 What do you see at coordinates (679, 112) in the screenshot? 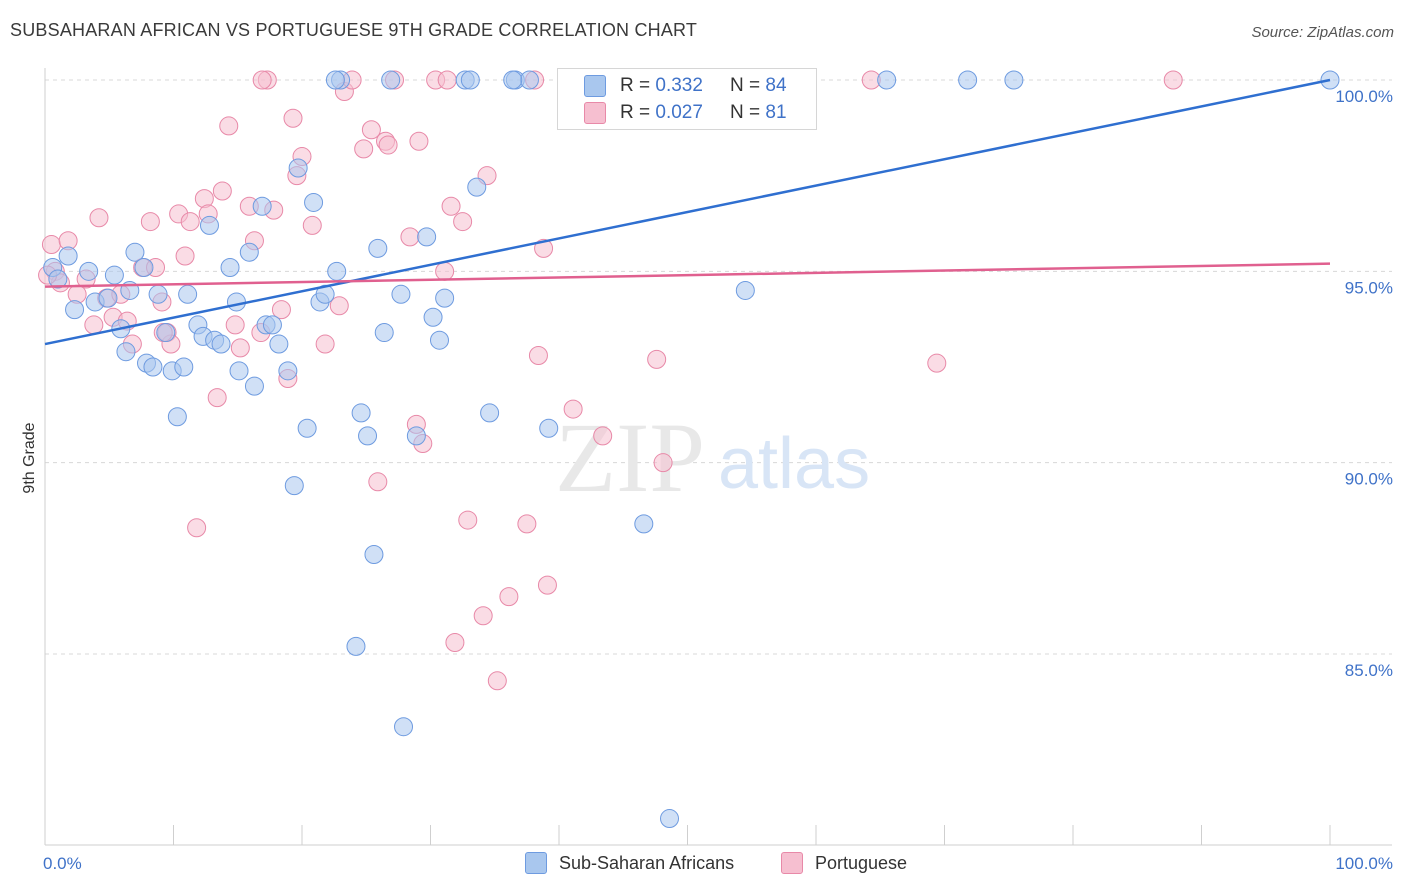
I see `legend-r-value: 0.027` at bounding box center [679, 112].